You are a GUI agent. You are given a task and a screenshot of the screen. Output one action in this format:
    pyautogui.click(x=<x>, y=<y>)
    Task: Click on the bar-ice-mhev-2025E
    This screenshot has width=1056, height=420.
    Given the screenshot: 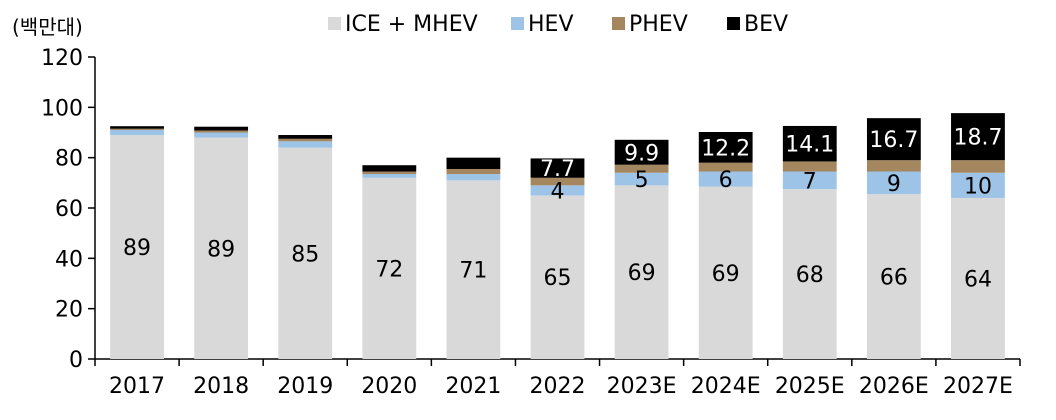 What is the action you would take?
    pyautogui.click(x=809, y=274)
    